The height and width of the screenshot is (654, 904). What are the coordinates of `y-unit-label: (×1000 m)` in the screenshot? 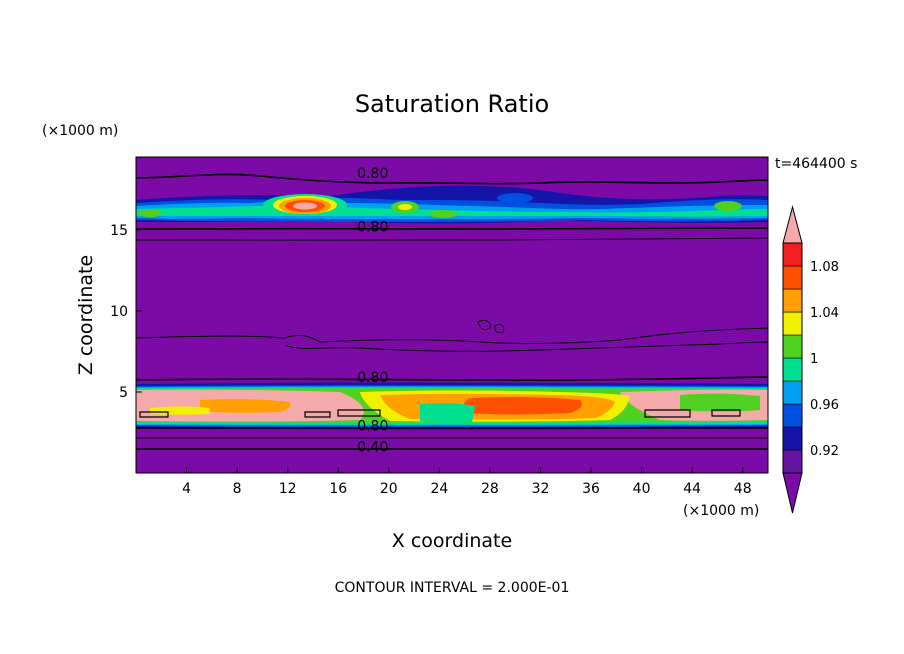 It's located at (80, 131).